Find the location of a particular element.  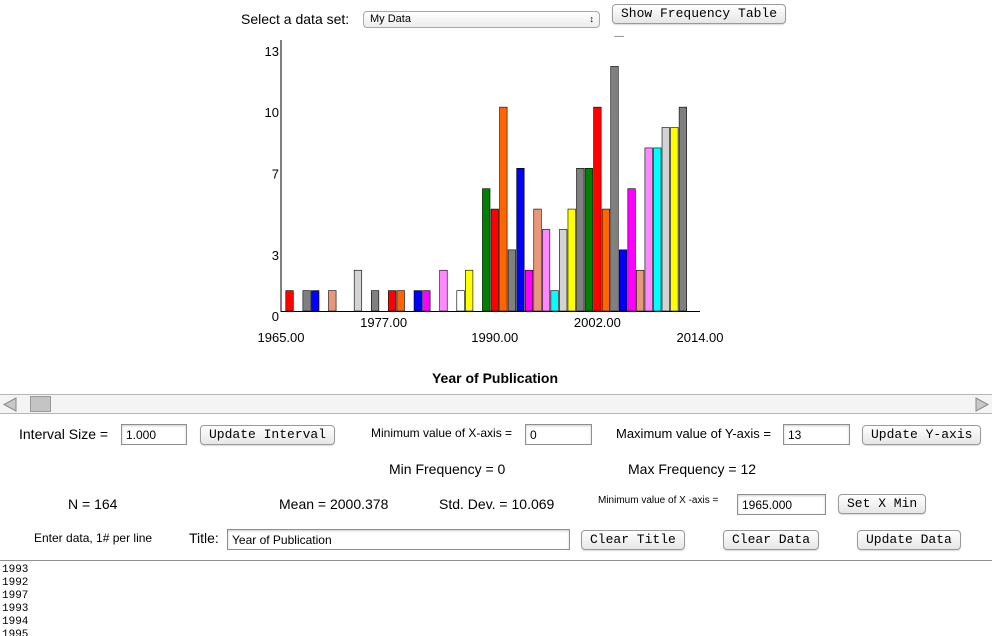

clear-title-button: Clear Title is located at coordinates (633, 540).